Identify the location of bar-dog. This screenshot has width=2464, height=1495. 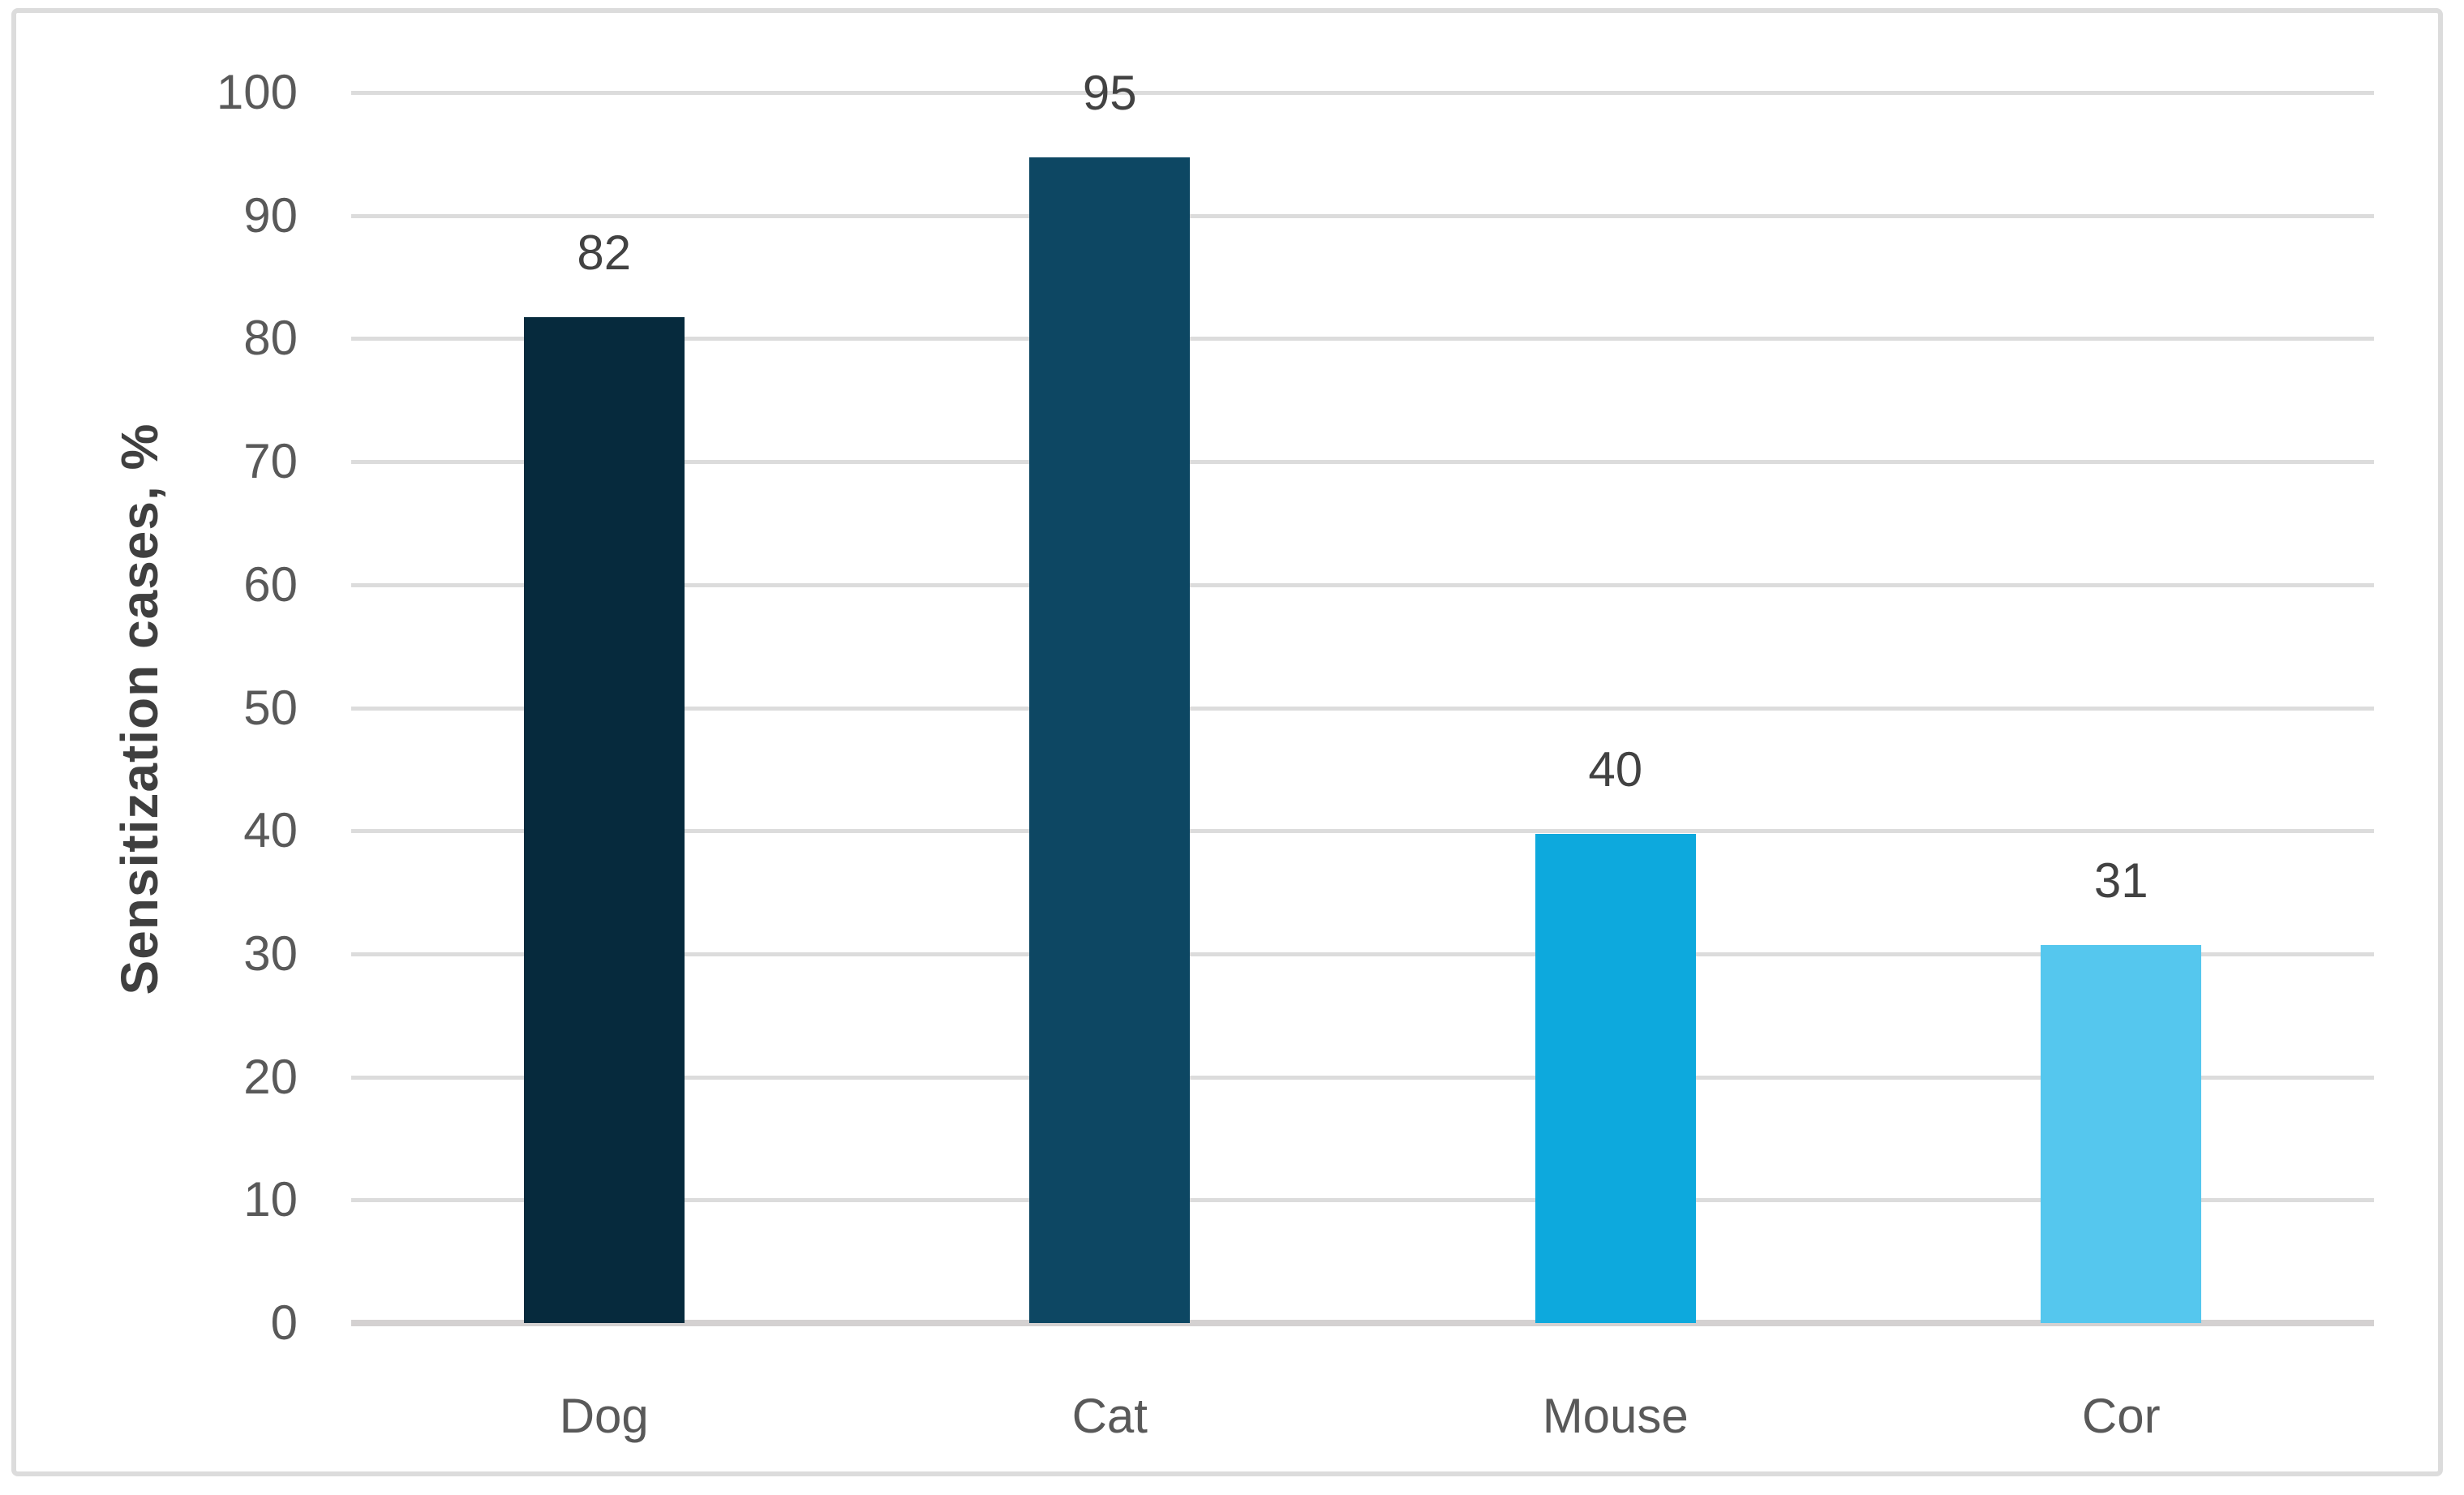
(604, 820).